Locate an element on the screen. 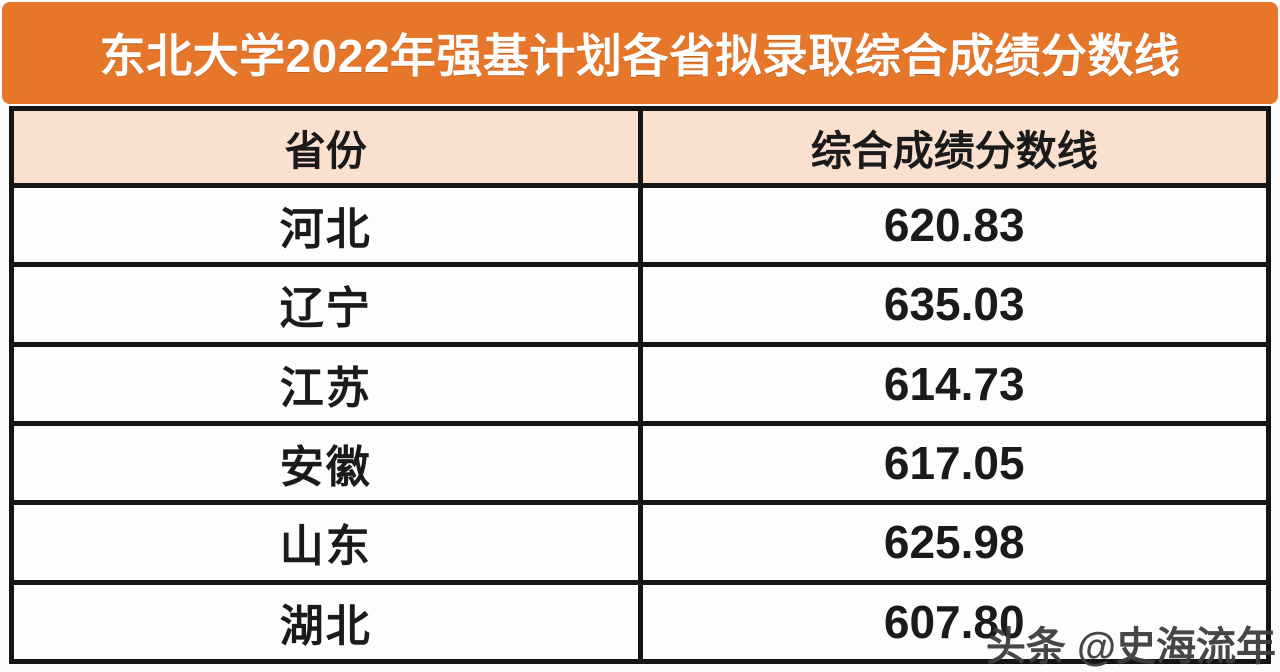  table-header-score: 综合成绩分数线 is located at coordinates (954, 147).